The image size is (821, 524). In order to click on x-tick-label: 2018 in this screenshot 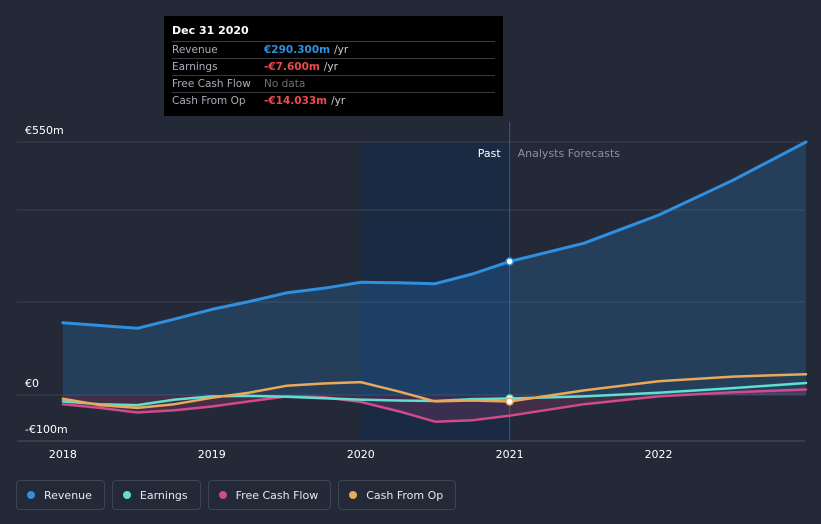, I will do `click(63, 454)`.